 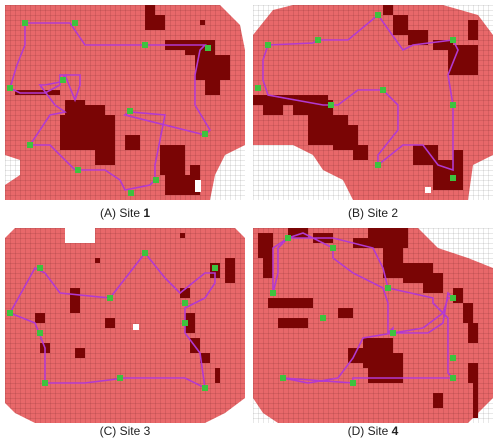 I want to click on white-hole, so click(x=136, y=327).